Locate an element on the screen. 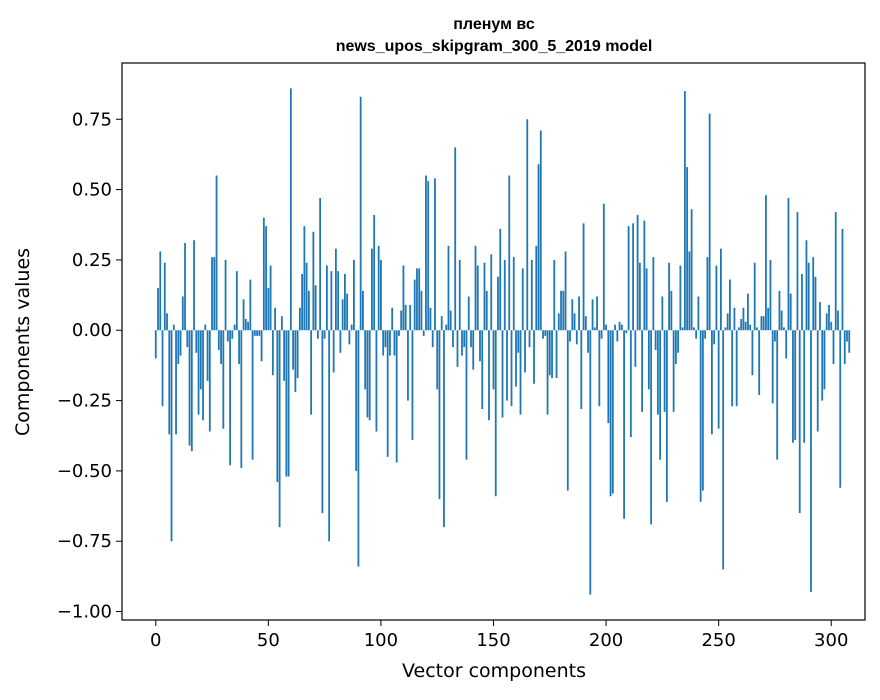  y-tick-label: 0.00 is located at coordinates (92, 330).